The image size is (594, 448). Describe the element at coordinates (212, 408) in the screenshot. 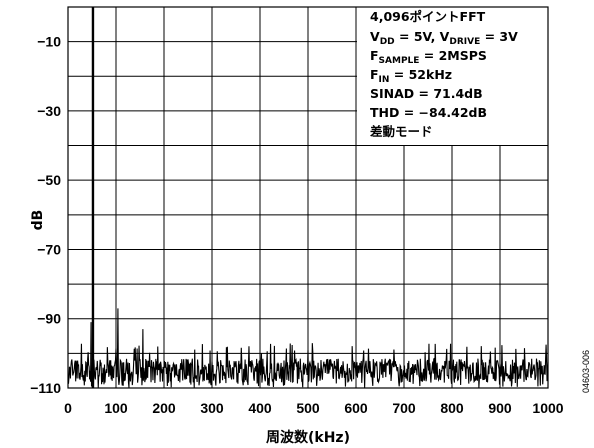

I see `x-tick-label: 300` at that location.